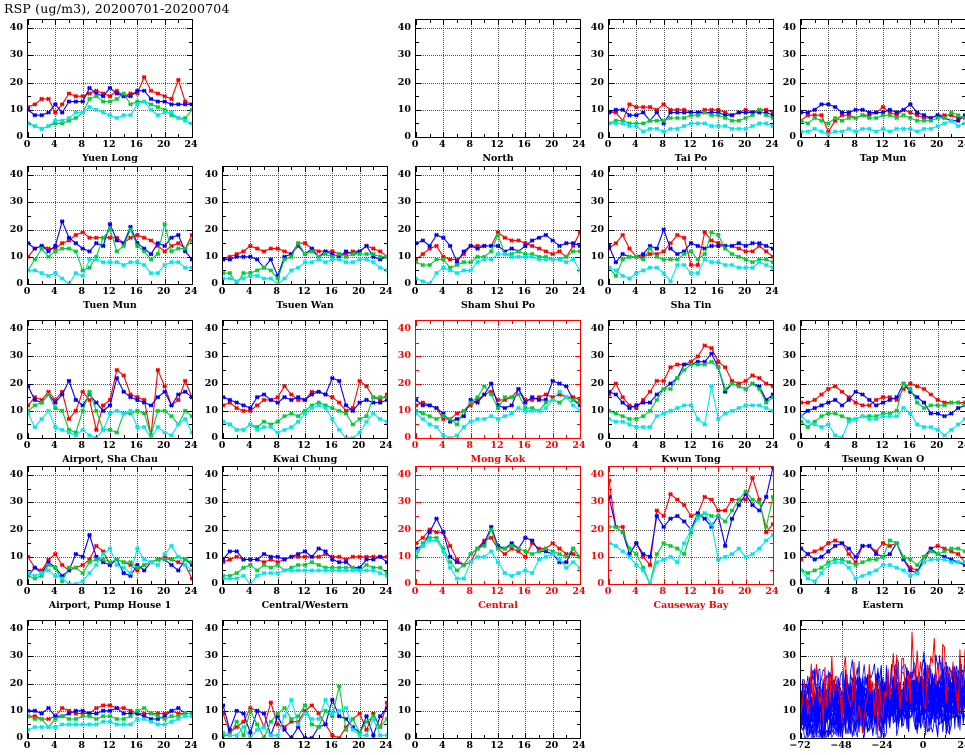 The width and height of the screenshot is (965, 755). What do you see at coordinates (685, 91) in the screenshot?
I see `panel-tai-po: 0 10 20 30 40 0 4 8 12 16 20 24 Tai Po` at bounding box center [685, 91].